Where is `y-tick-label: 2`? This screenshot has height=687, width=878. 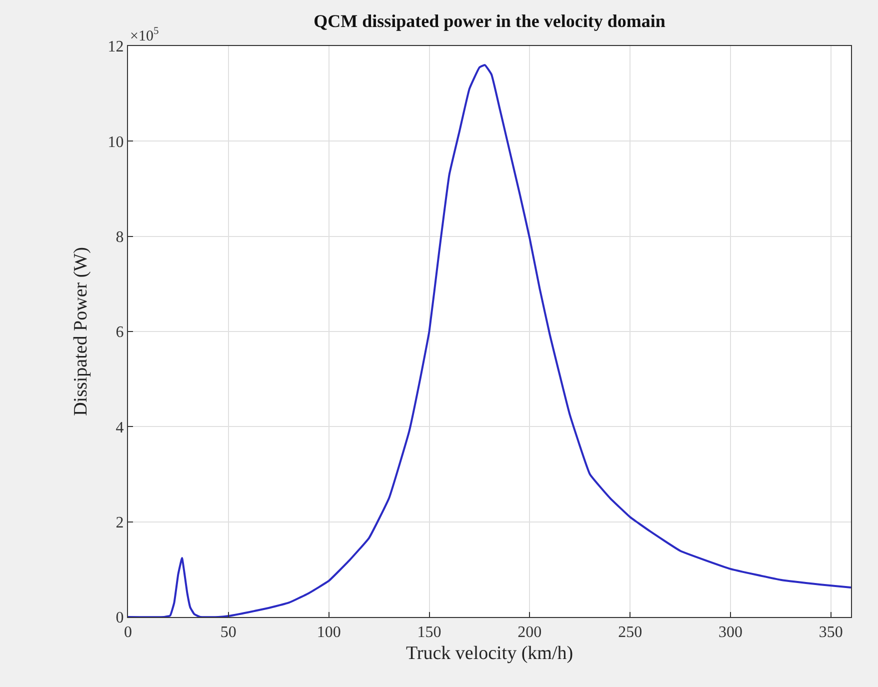 y-tick-label: 2 is located at coordinates (120, 523).